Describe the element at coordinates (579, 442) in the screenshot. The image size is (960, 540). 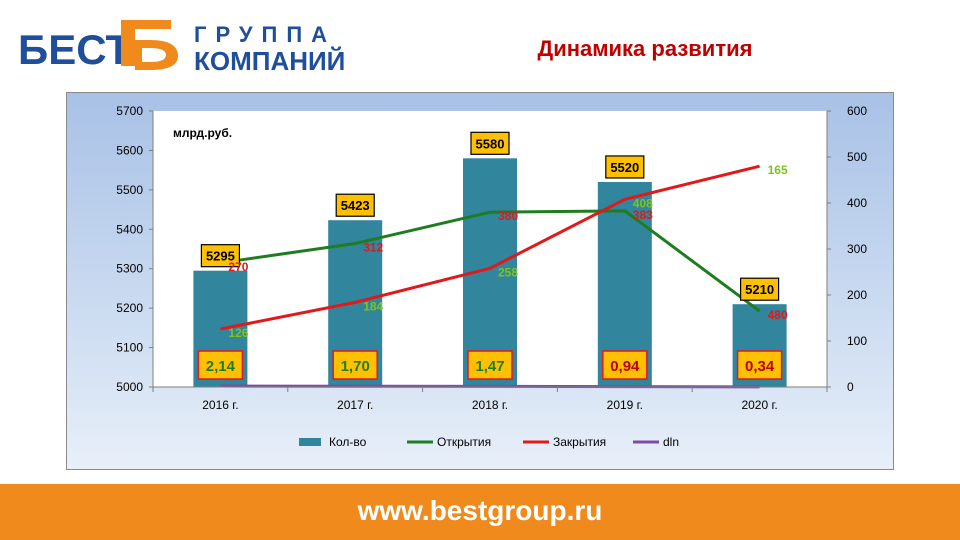
I see `legend-label: Закрытия` at that location.